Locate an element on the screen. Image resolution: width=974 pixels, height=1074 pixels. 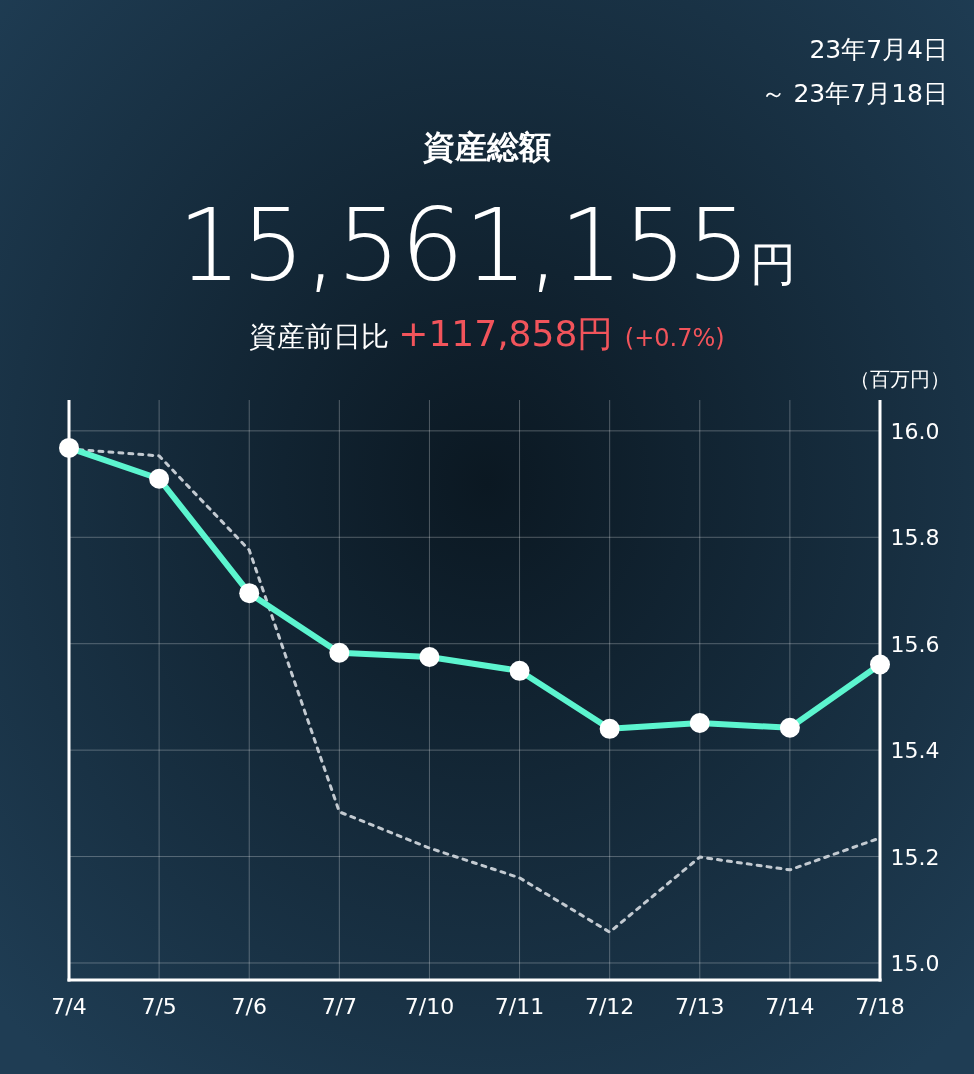
x-tick-label: 7/13 is located at coordinates (700, 1006).